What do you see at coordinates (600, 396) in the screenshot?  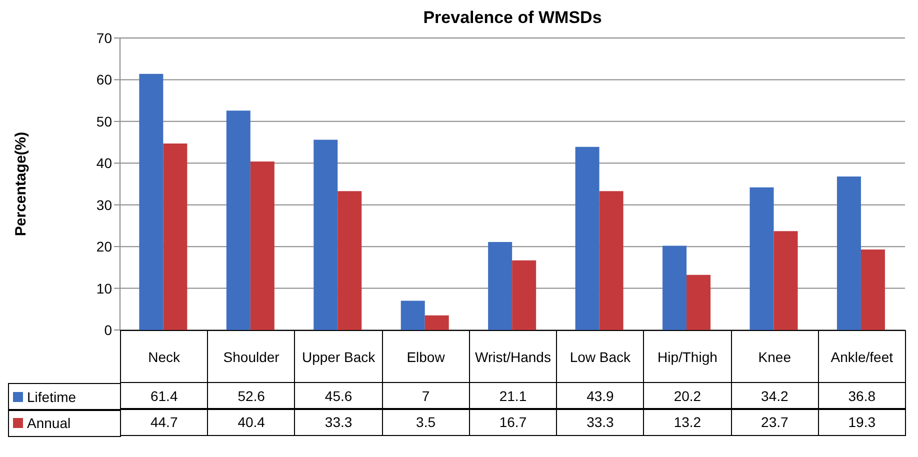 I see `data-label: 43.9` at bounding box center [600, 396].